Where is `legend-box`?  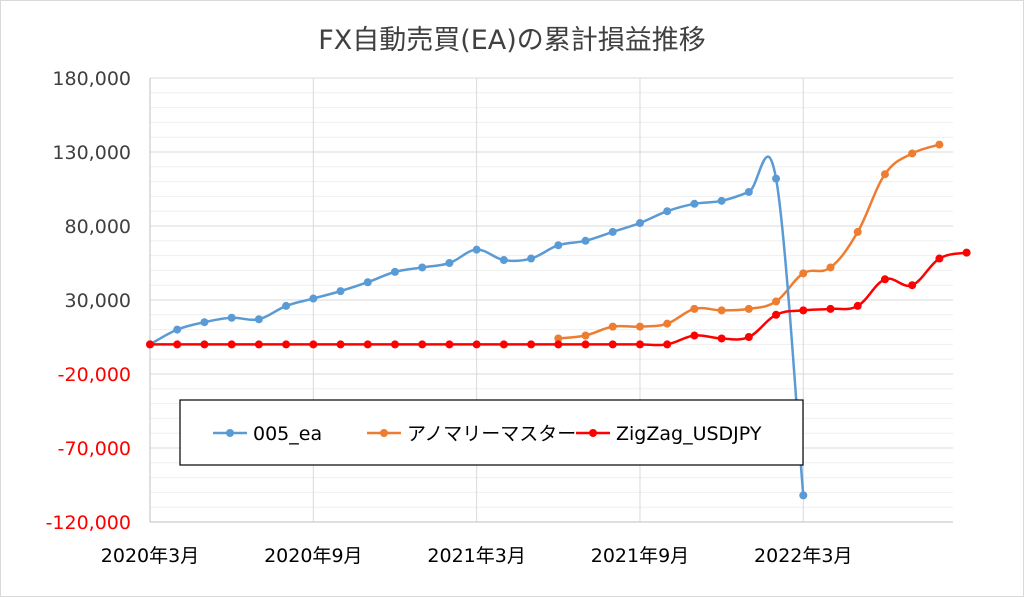
legend-box is located at coordinates (491, 432).